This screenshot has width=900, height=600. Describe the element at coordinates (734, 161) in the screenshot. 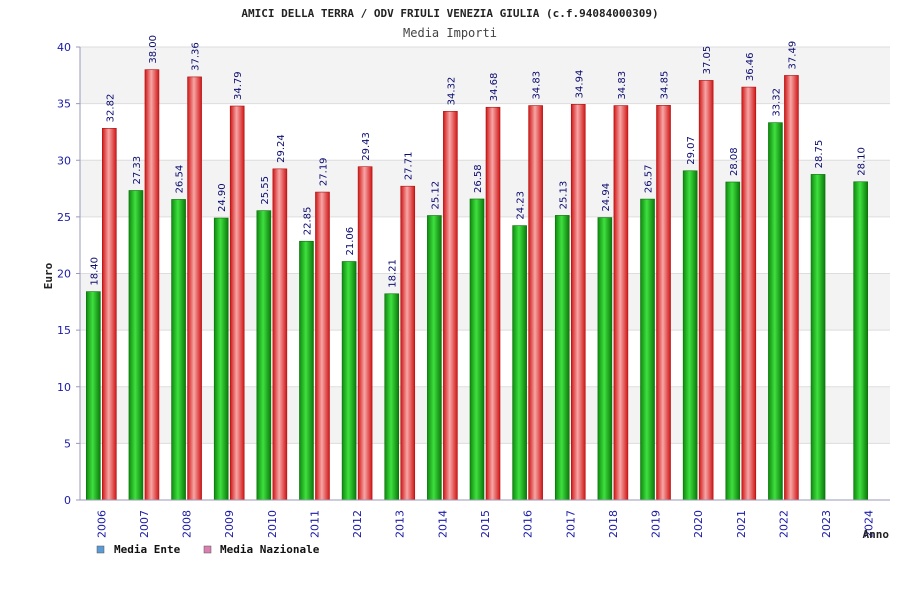

I see `data-label-media-ente-2021: 28.08` at that location.